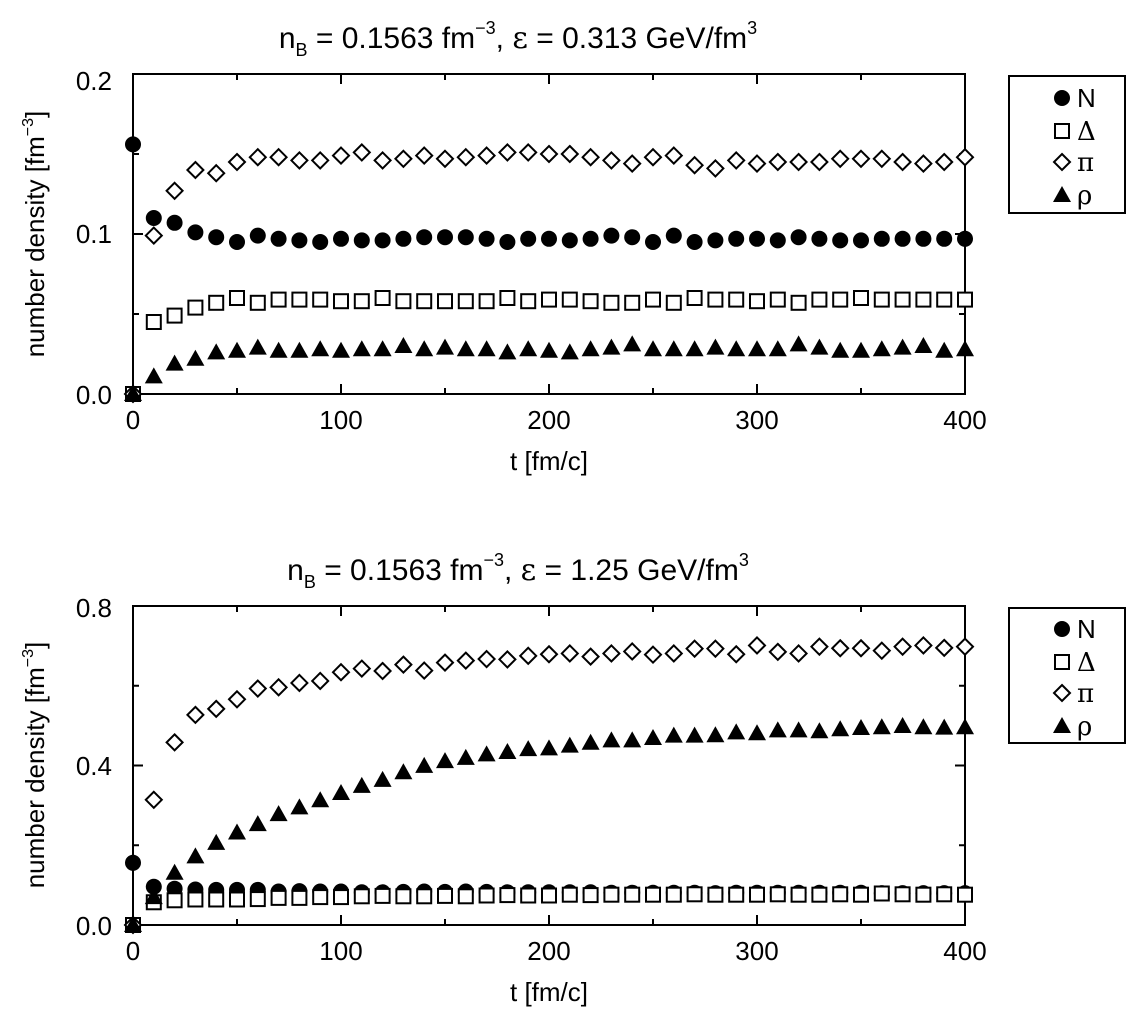 This screenshot has width=1139, height=1014. I want to click on x-axis-label-1: t [fm/c], so click(549, 461).